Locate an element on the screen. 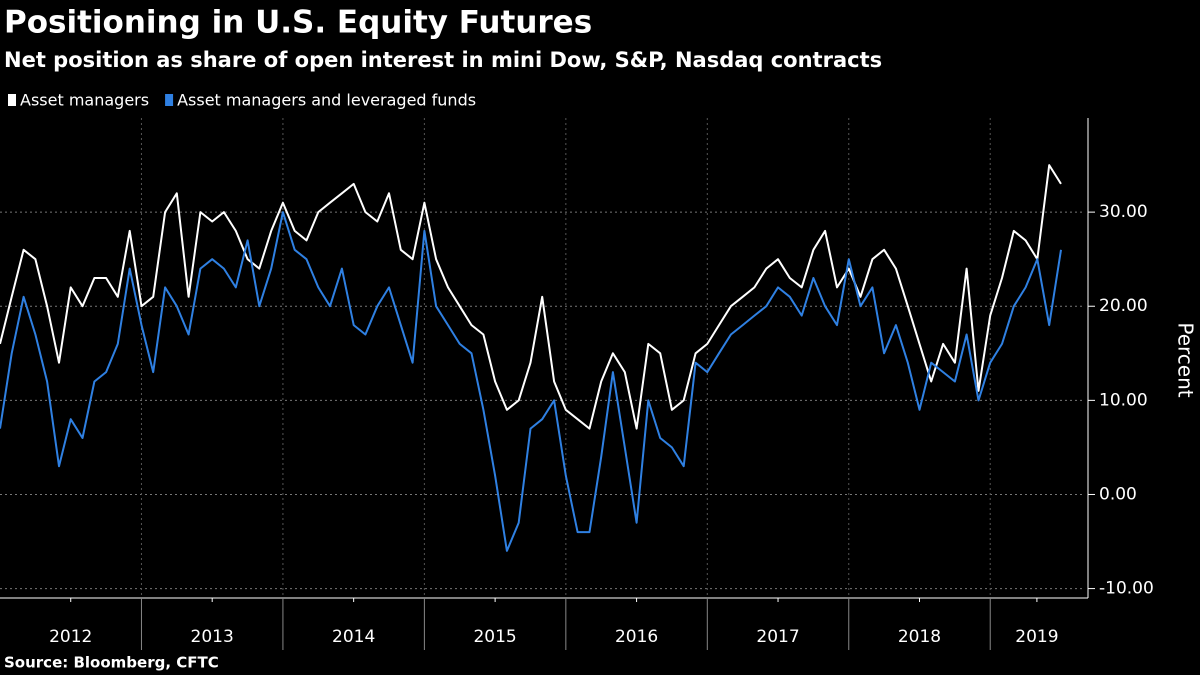 The height and width of the screenshot is (675, 1200). x-tick-label: 2017 is located at coordinates (777, 637).